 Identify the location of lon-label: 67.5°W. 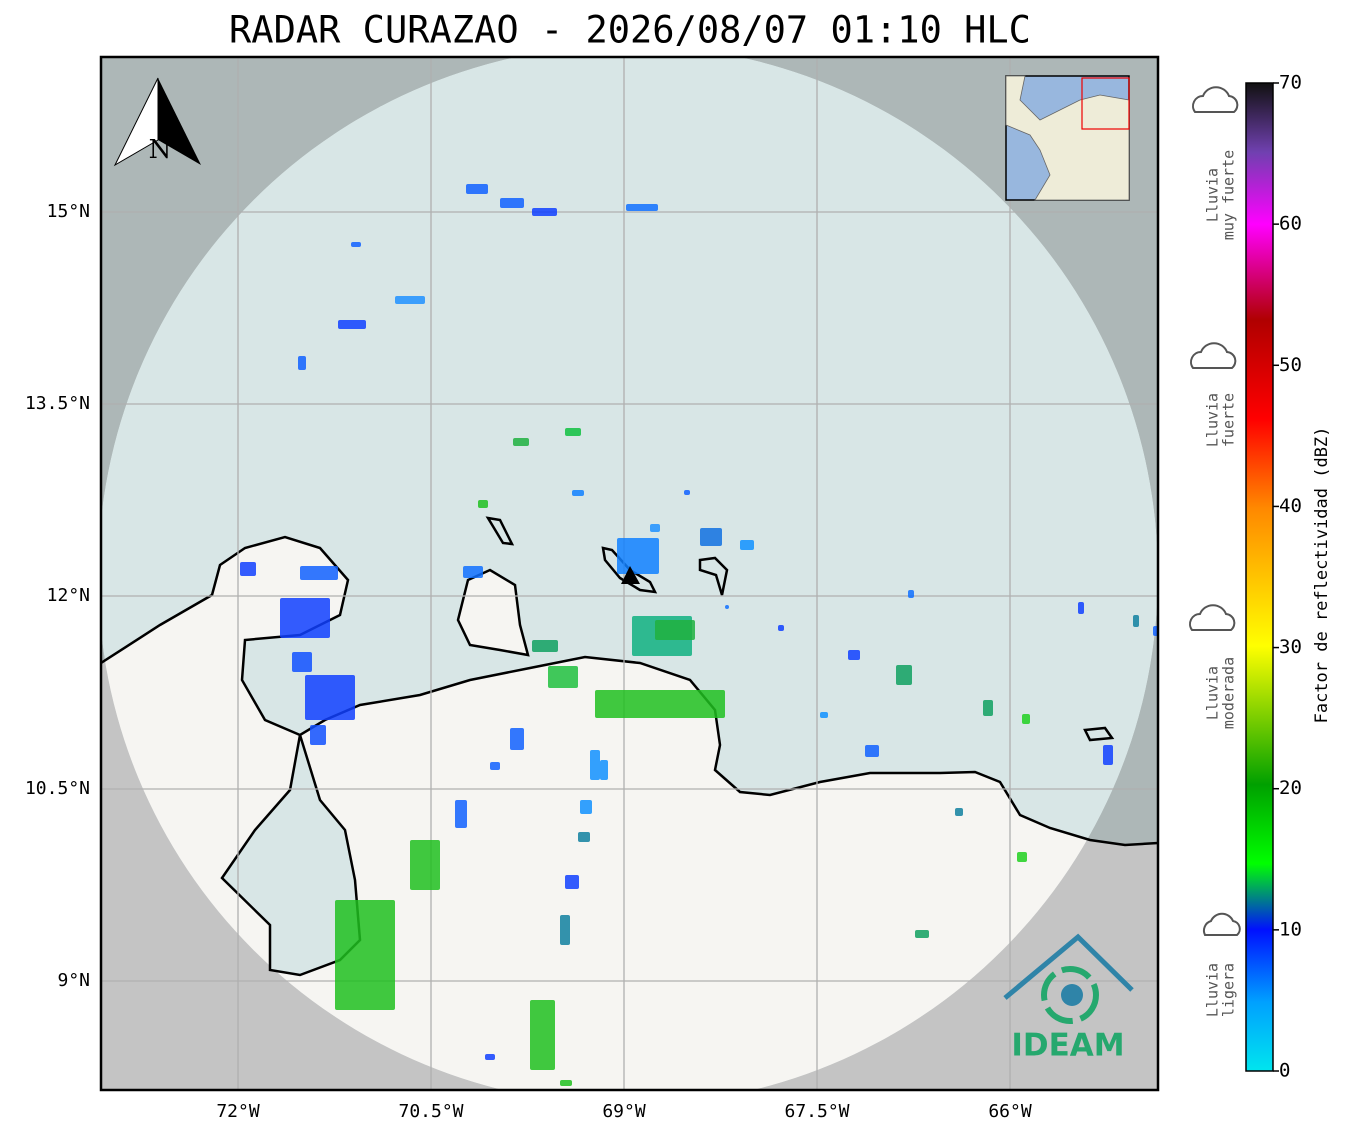
(816, 1111).